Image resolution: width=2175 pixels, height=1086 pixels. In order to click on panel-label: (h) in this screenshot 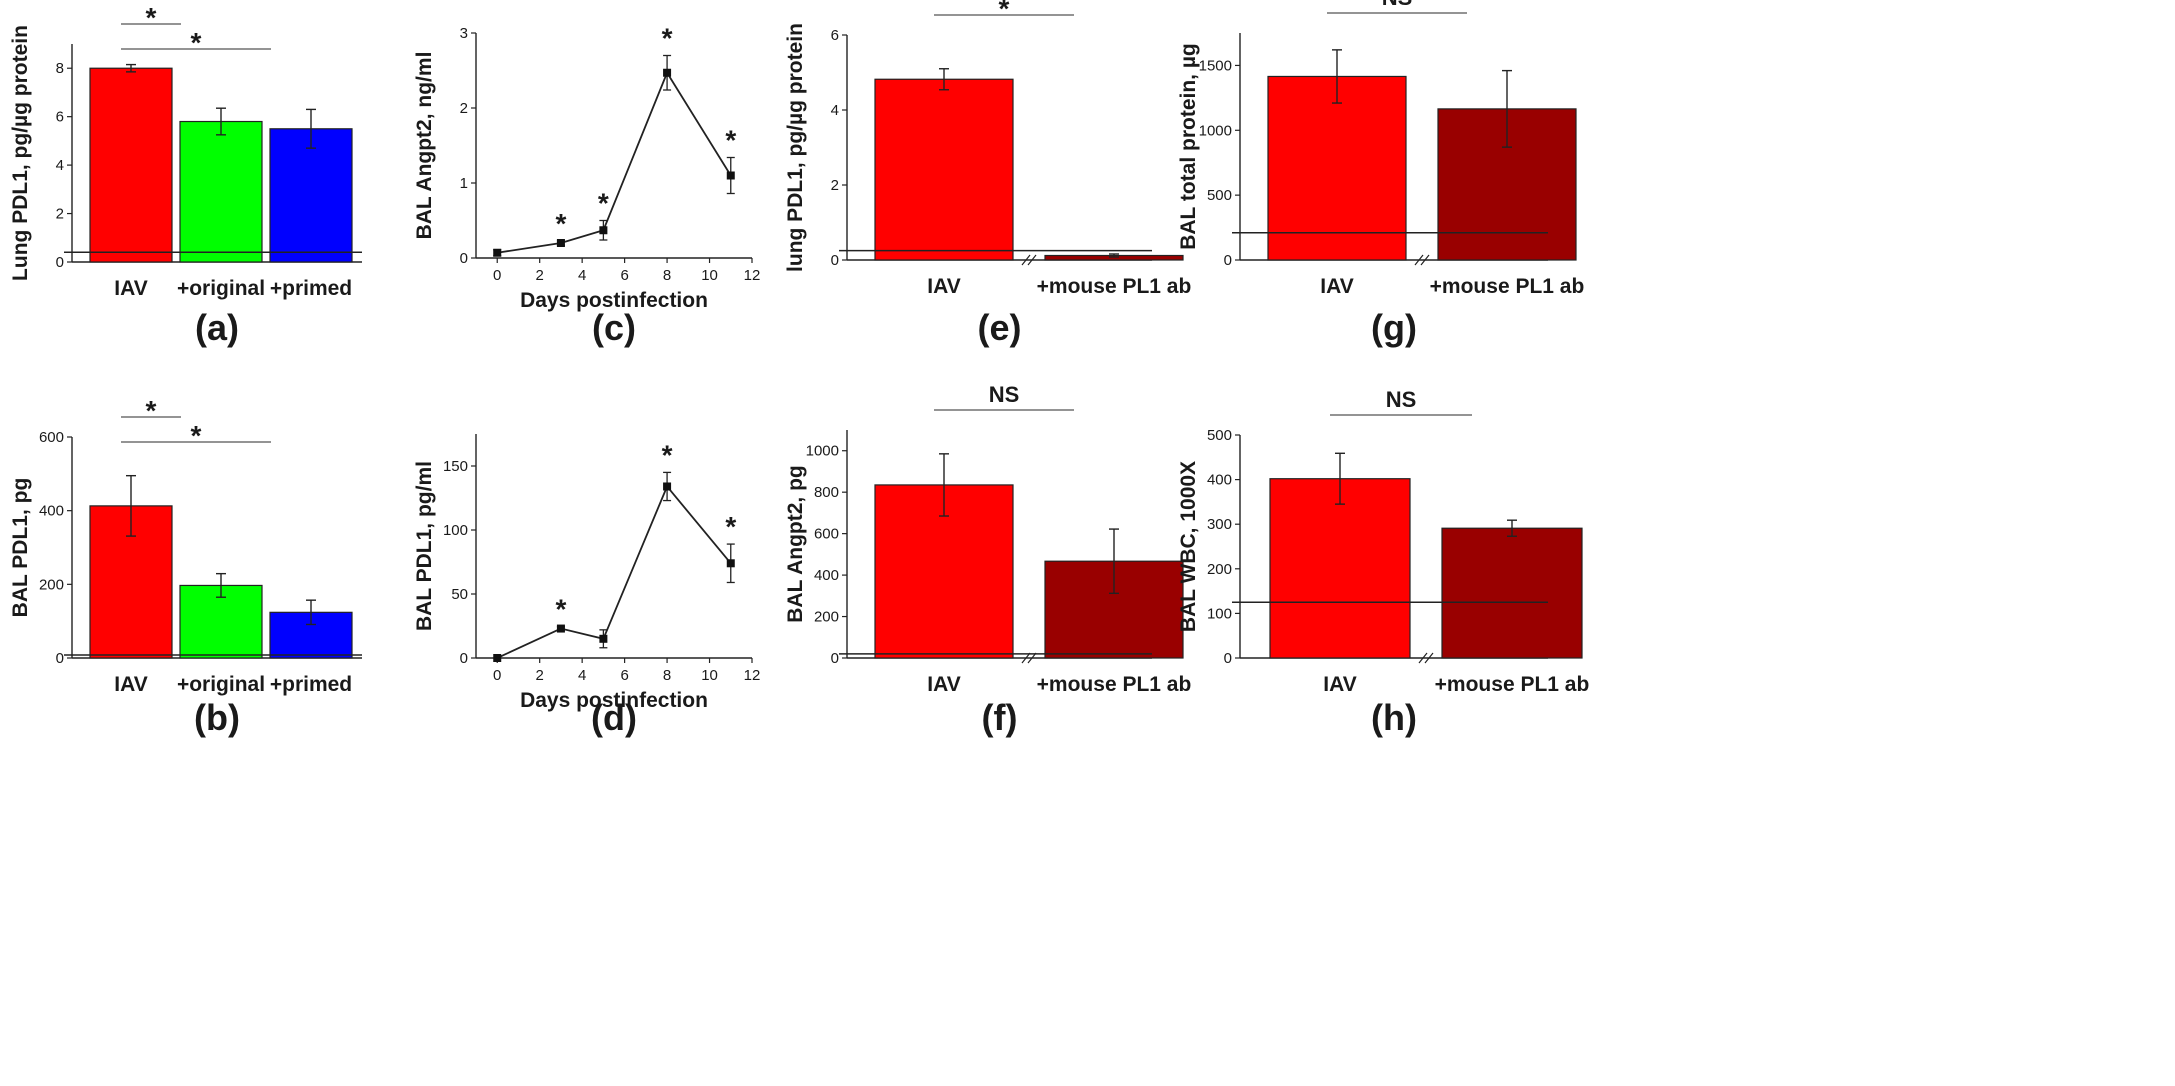, I will do `click(1394, 717)`.